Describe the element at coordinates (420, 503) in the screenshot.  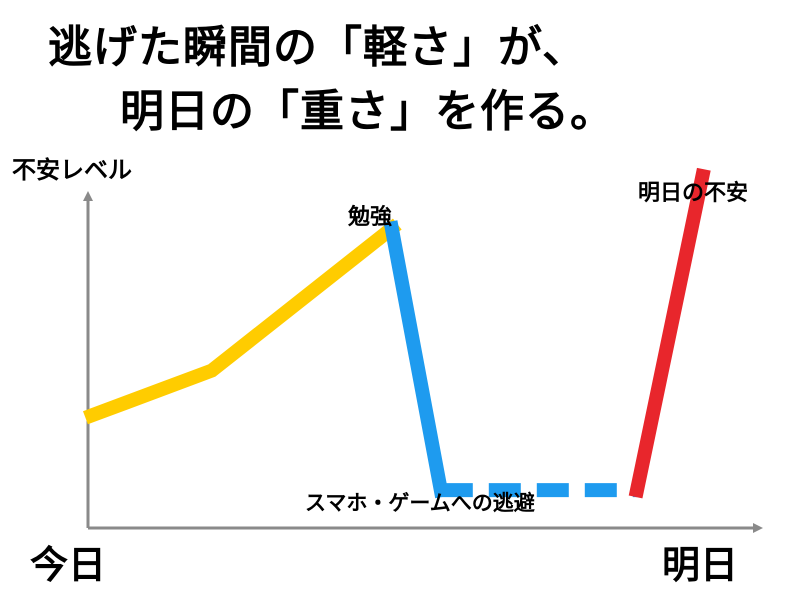
I see `annotation-escape: スマホ・ゲームへの逃避` at that location.